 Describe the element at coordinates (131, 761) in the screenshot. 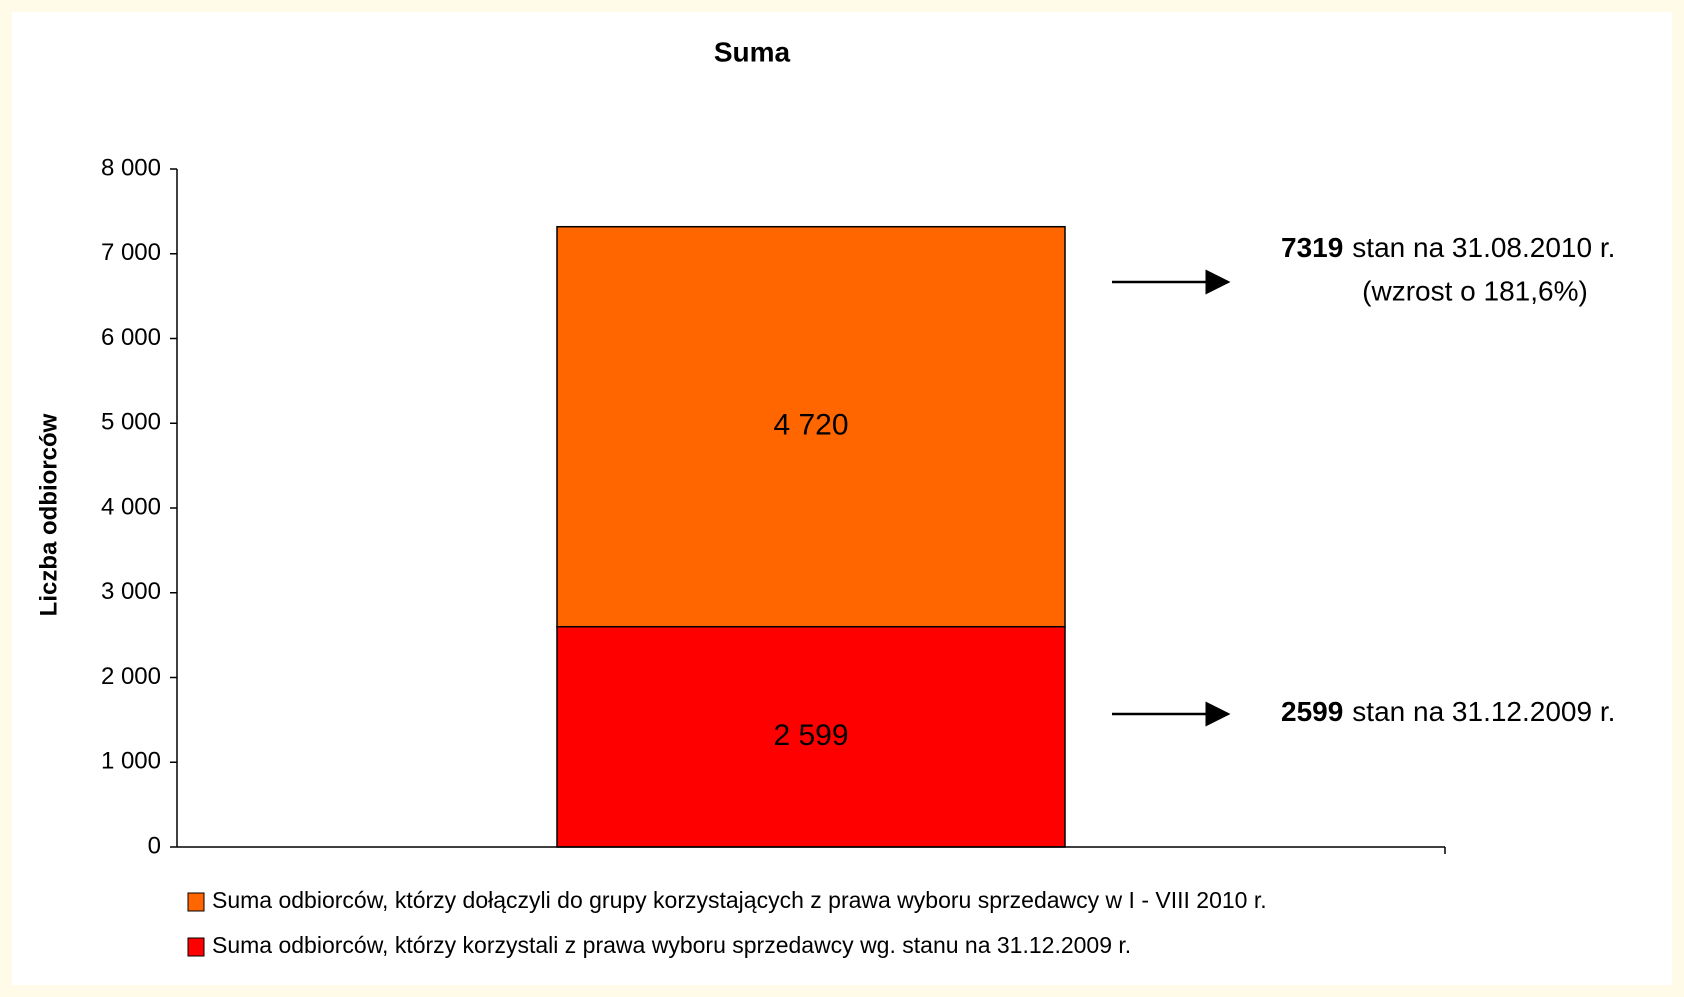

I see `y-tick-label: 1 000` at that location.